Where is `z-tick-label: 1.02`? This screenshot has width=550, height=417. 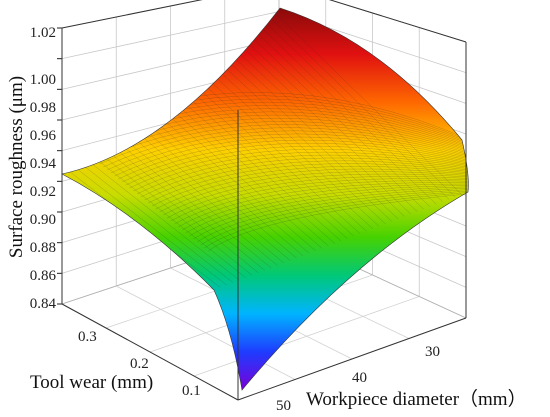
z-tick-label: 1.02 is located at coordinates (43, 33).